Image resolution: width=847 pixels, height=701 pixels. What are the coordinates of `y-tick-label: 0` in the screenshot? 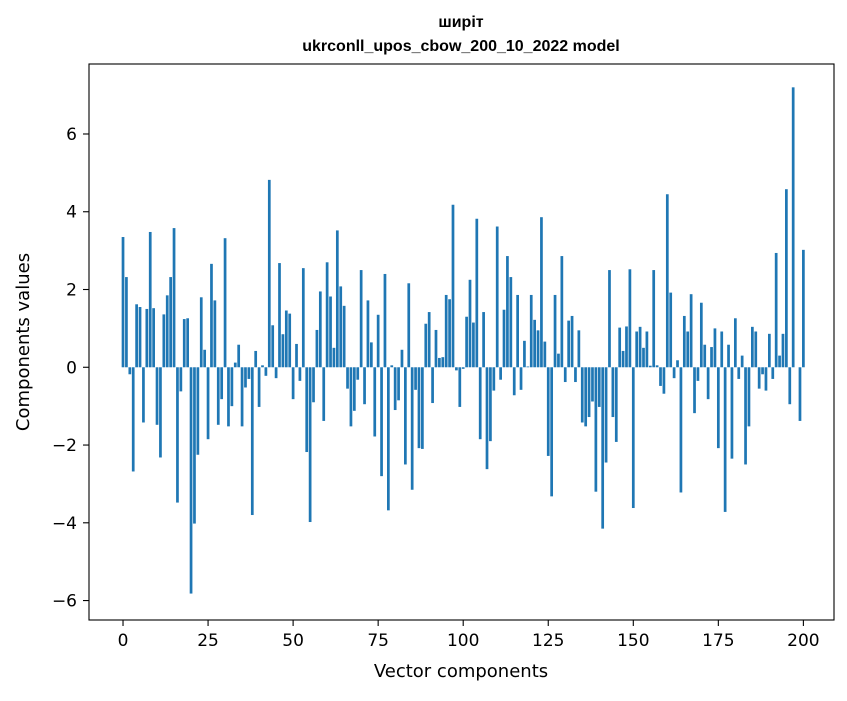 It's located at (71, 368).